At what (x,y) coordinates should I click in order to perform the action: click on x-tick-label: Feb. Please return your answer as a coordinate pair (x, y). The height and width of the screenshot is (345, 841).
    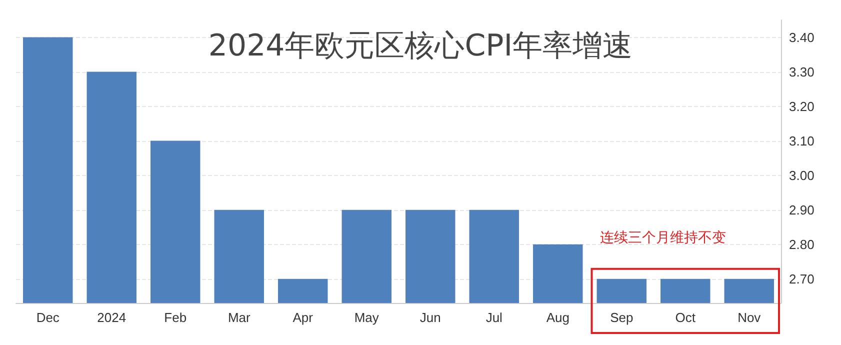
    Looking at the image, I should click on (175, 317).